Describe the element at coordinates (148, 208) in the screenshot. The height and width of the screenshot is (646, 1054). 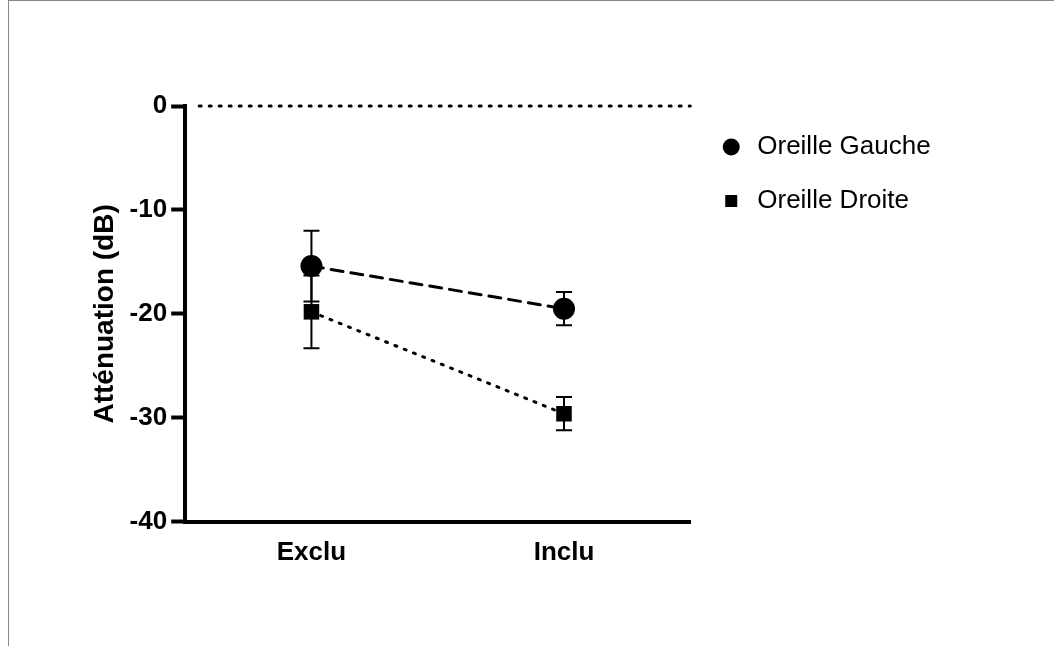
I see `y-tick-label: -10` at that location.